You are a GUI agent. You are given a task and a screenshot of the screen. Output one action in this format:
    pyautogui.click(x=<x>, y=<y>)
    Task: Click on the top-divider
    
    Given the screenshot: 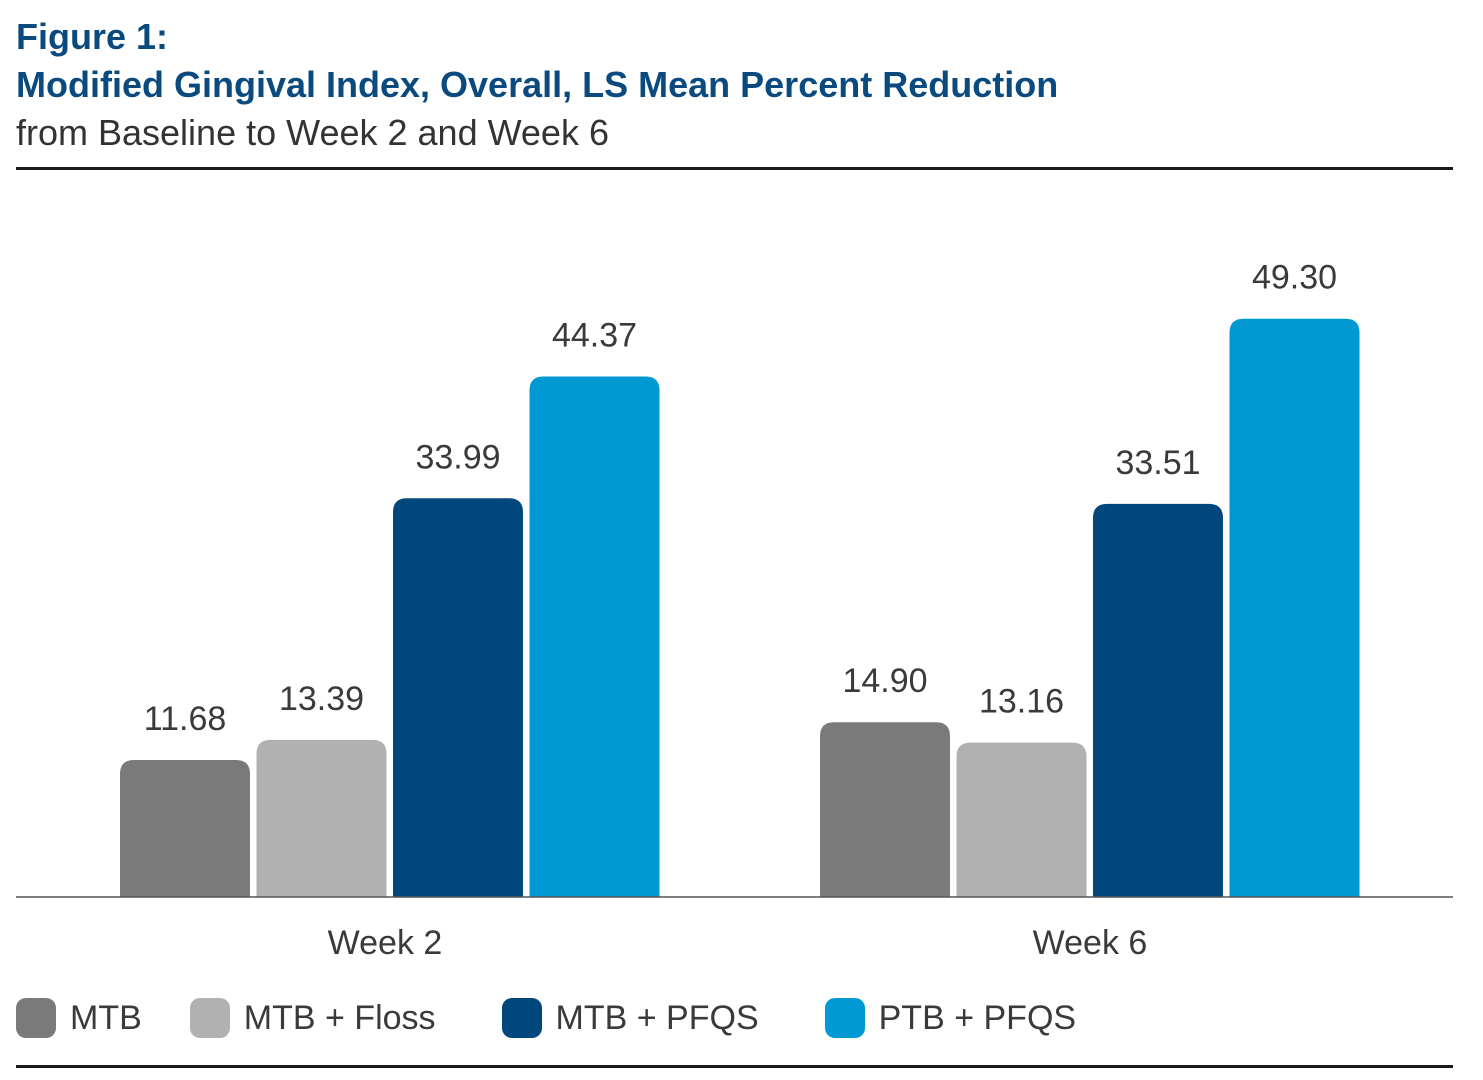 What is the action you would take?
    pyautogui.click(x=734, y=168)
    